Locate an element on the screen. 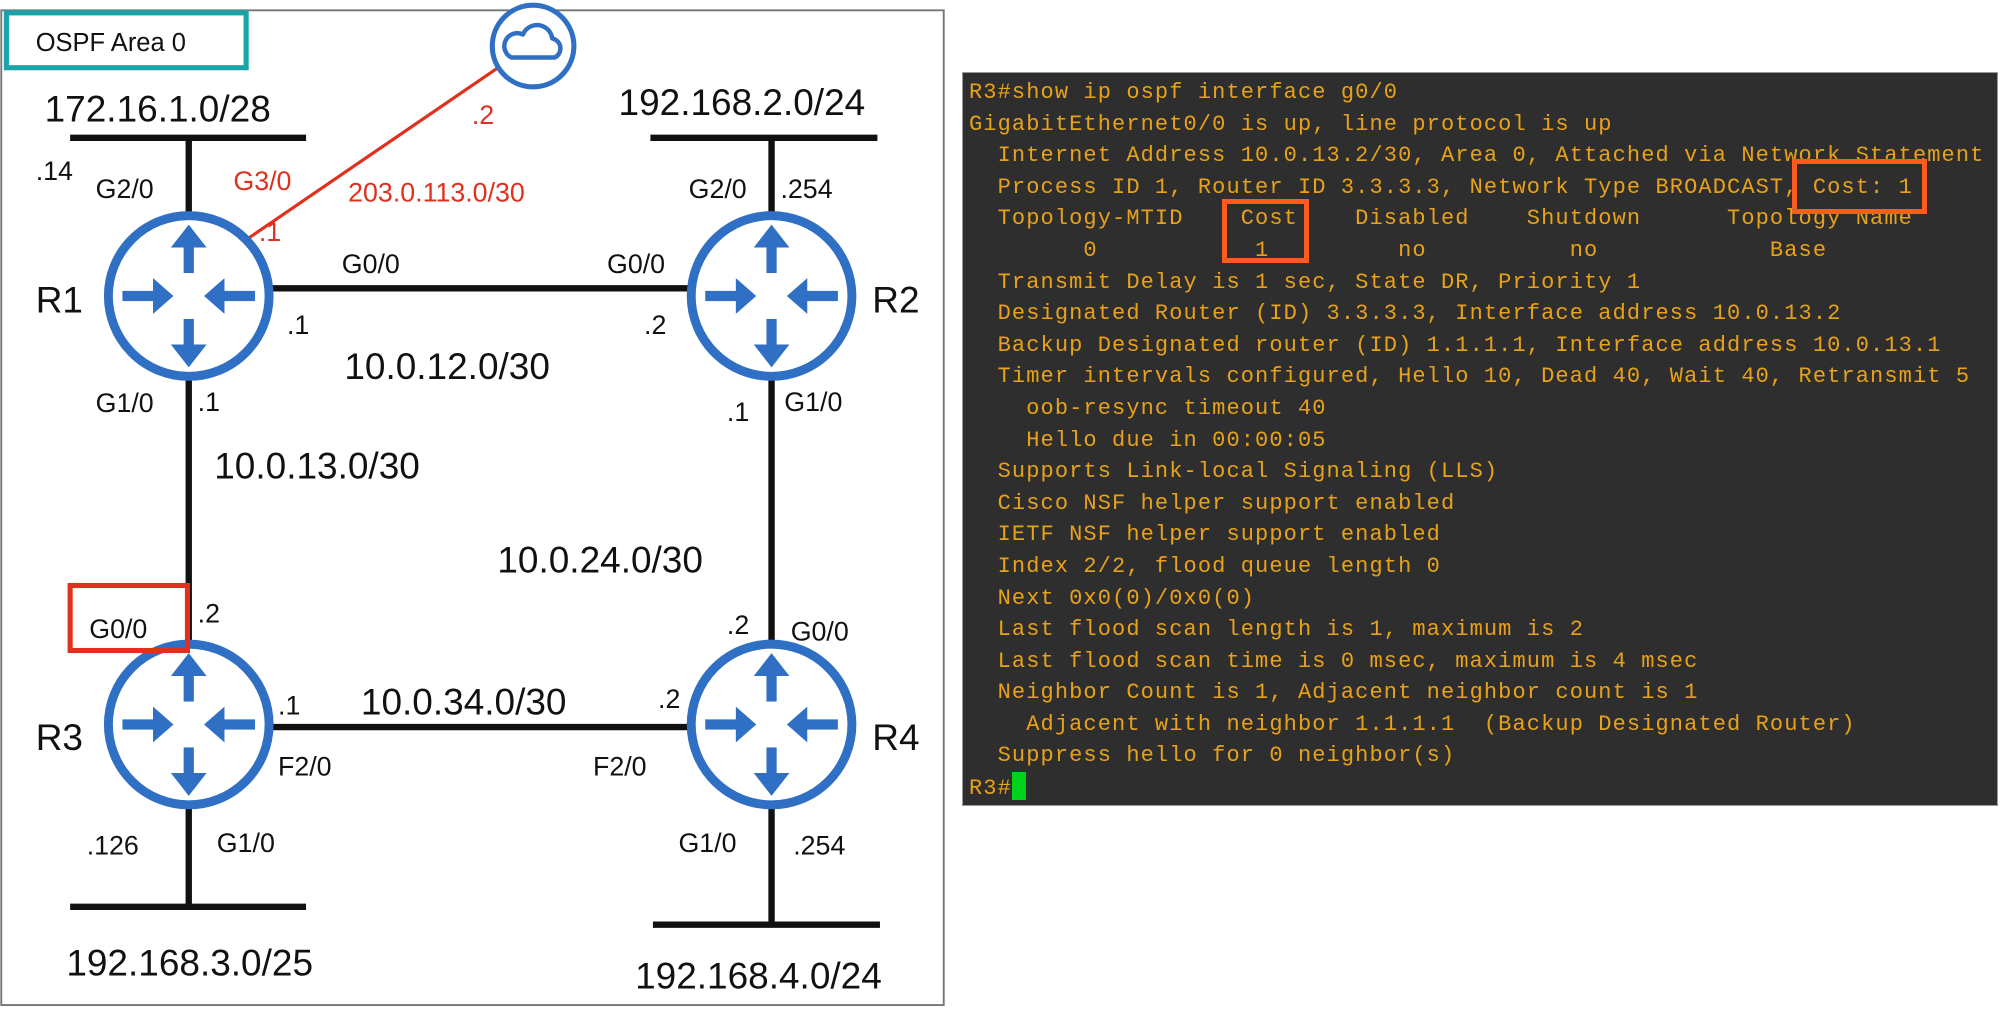 Image resolution: width=2000 pixels, height=1009 pixels. network-label: 192.168.3.0/25 is located at coordinates (189, 963).